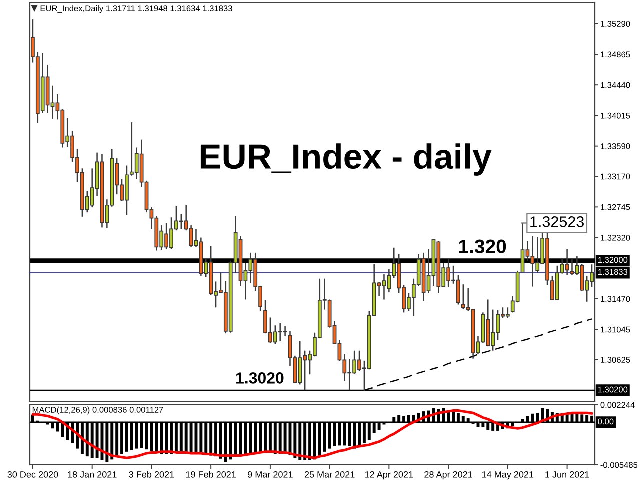 The image size is (640, 480). What do you see at coordinates (615, 207) in the screenshot?
I see `y-tick-label: 1.32745` at bounding box center [615, 207].